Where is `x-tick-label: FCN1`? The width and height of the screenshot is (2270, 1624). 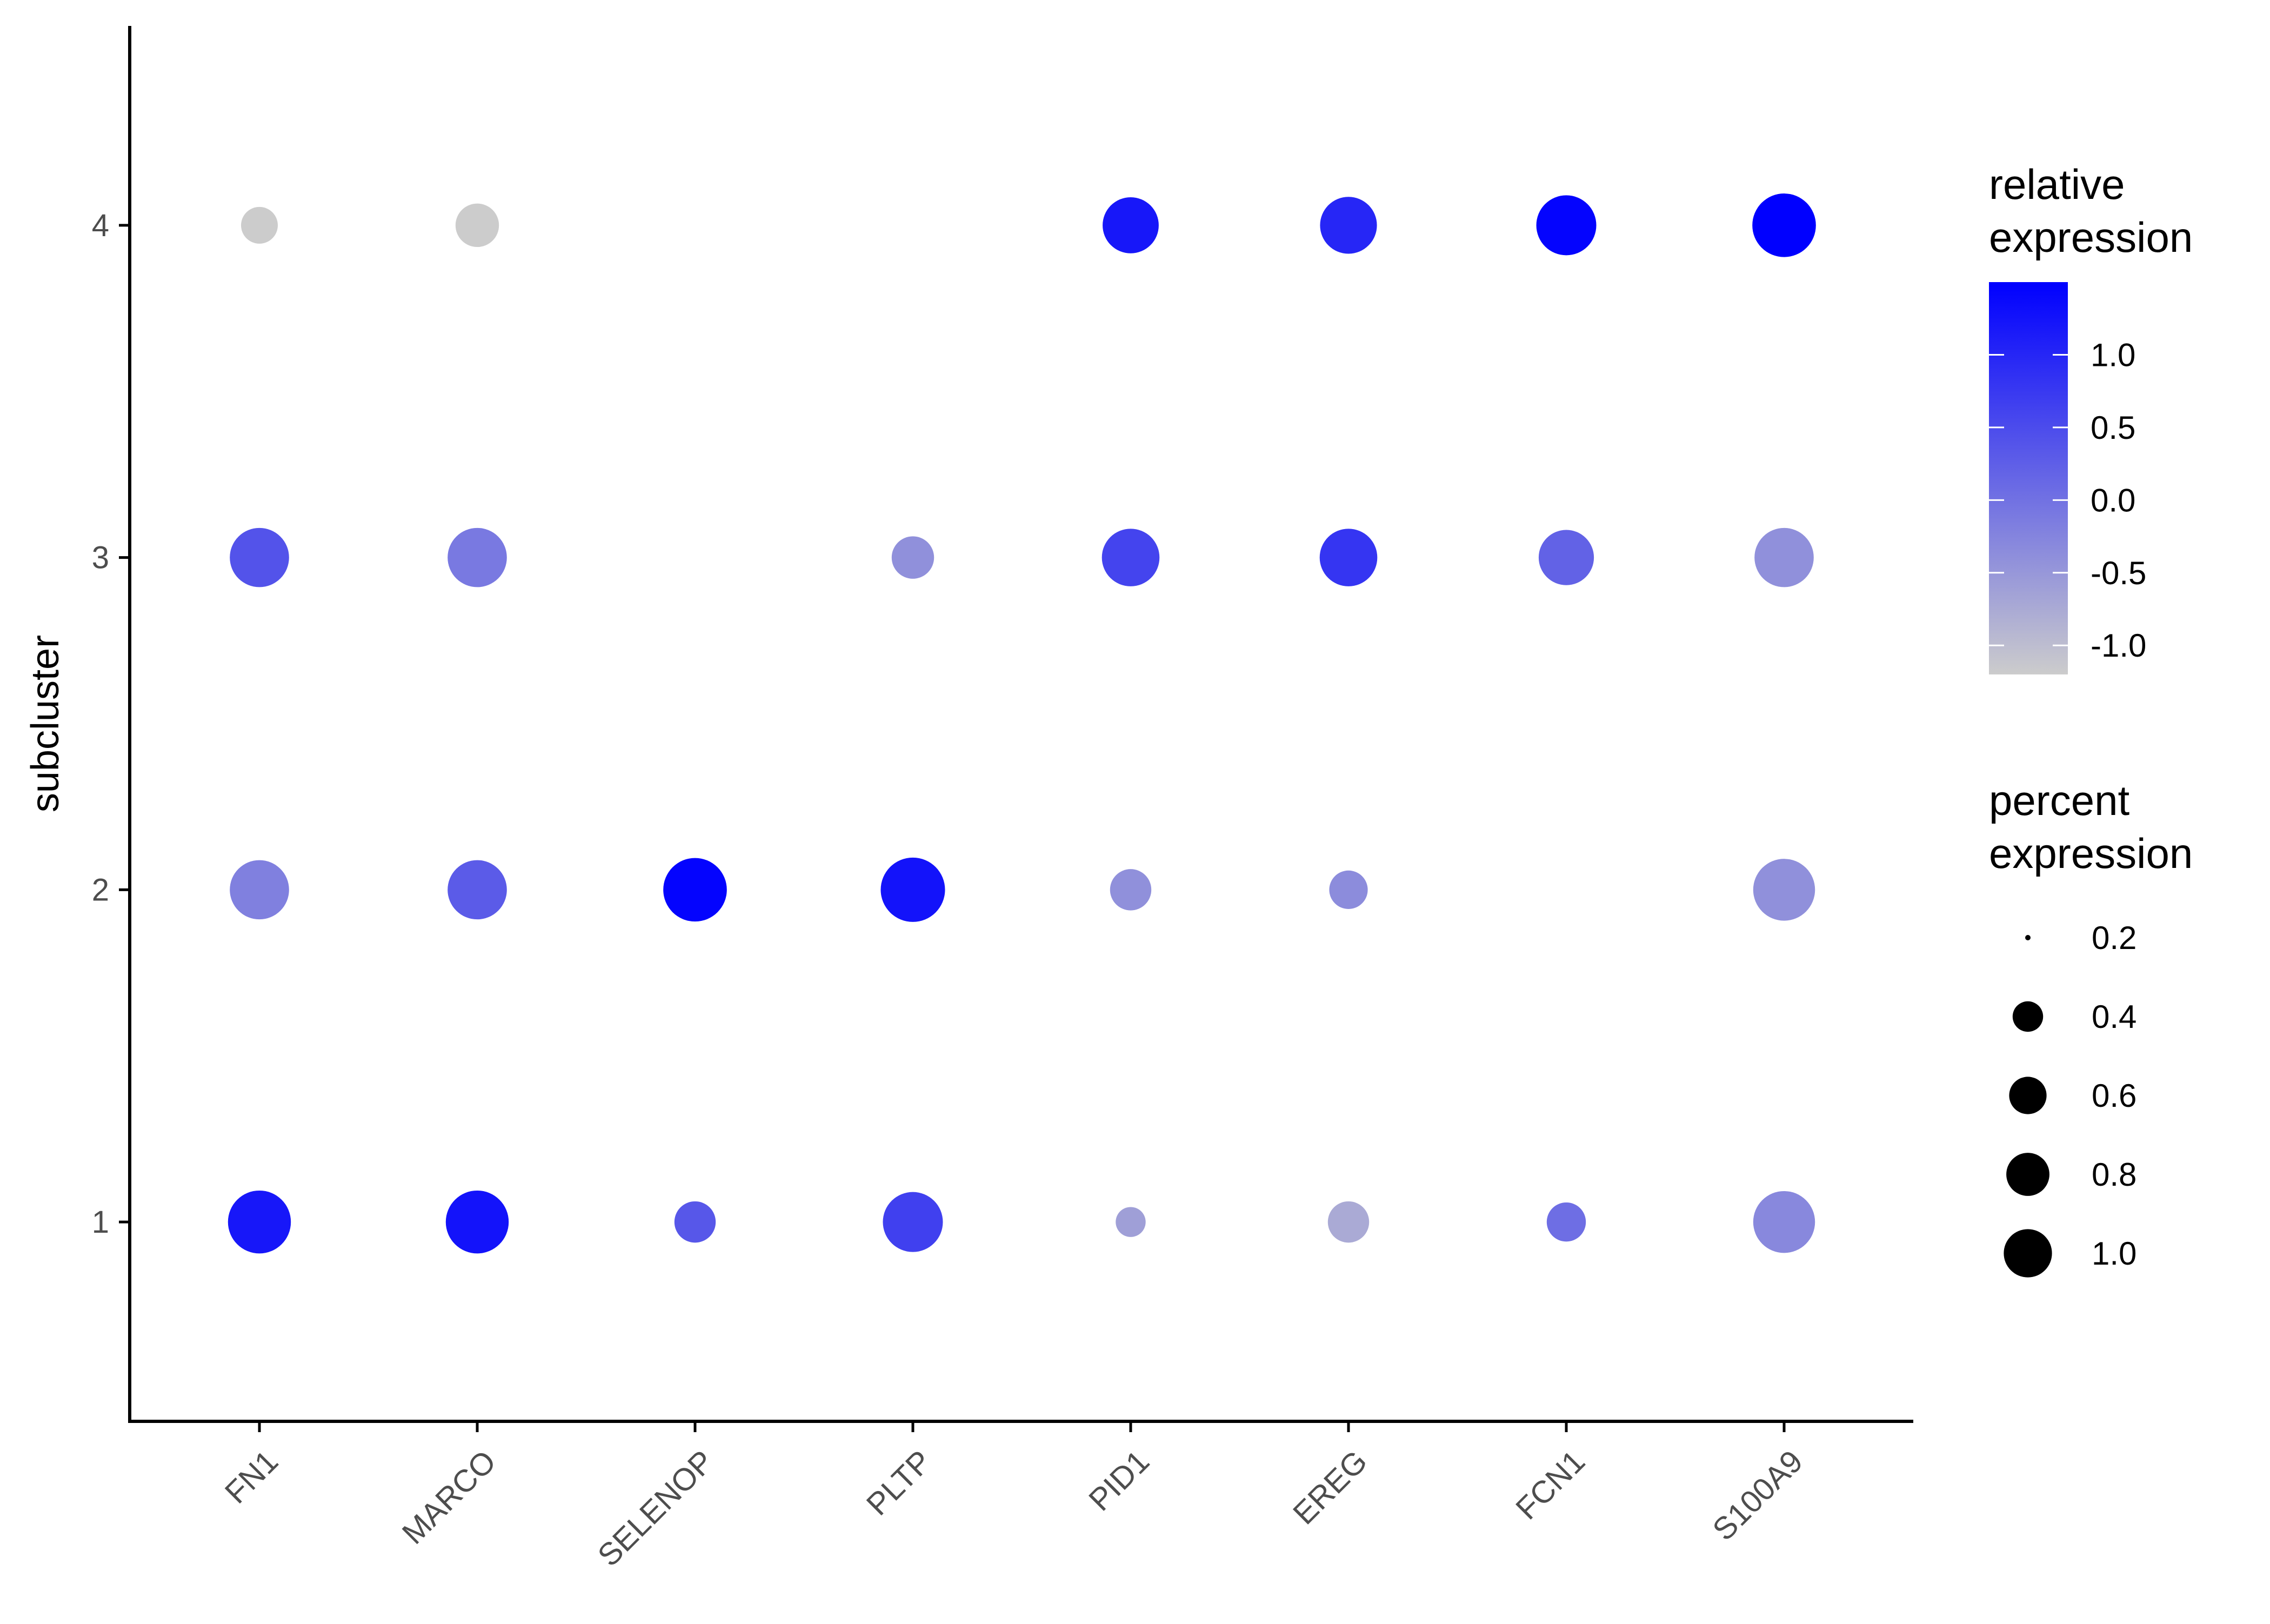
x-tick-label: FCN1 is located at coordinates (1550, 1484).